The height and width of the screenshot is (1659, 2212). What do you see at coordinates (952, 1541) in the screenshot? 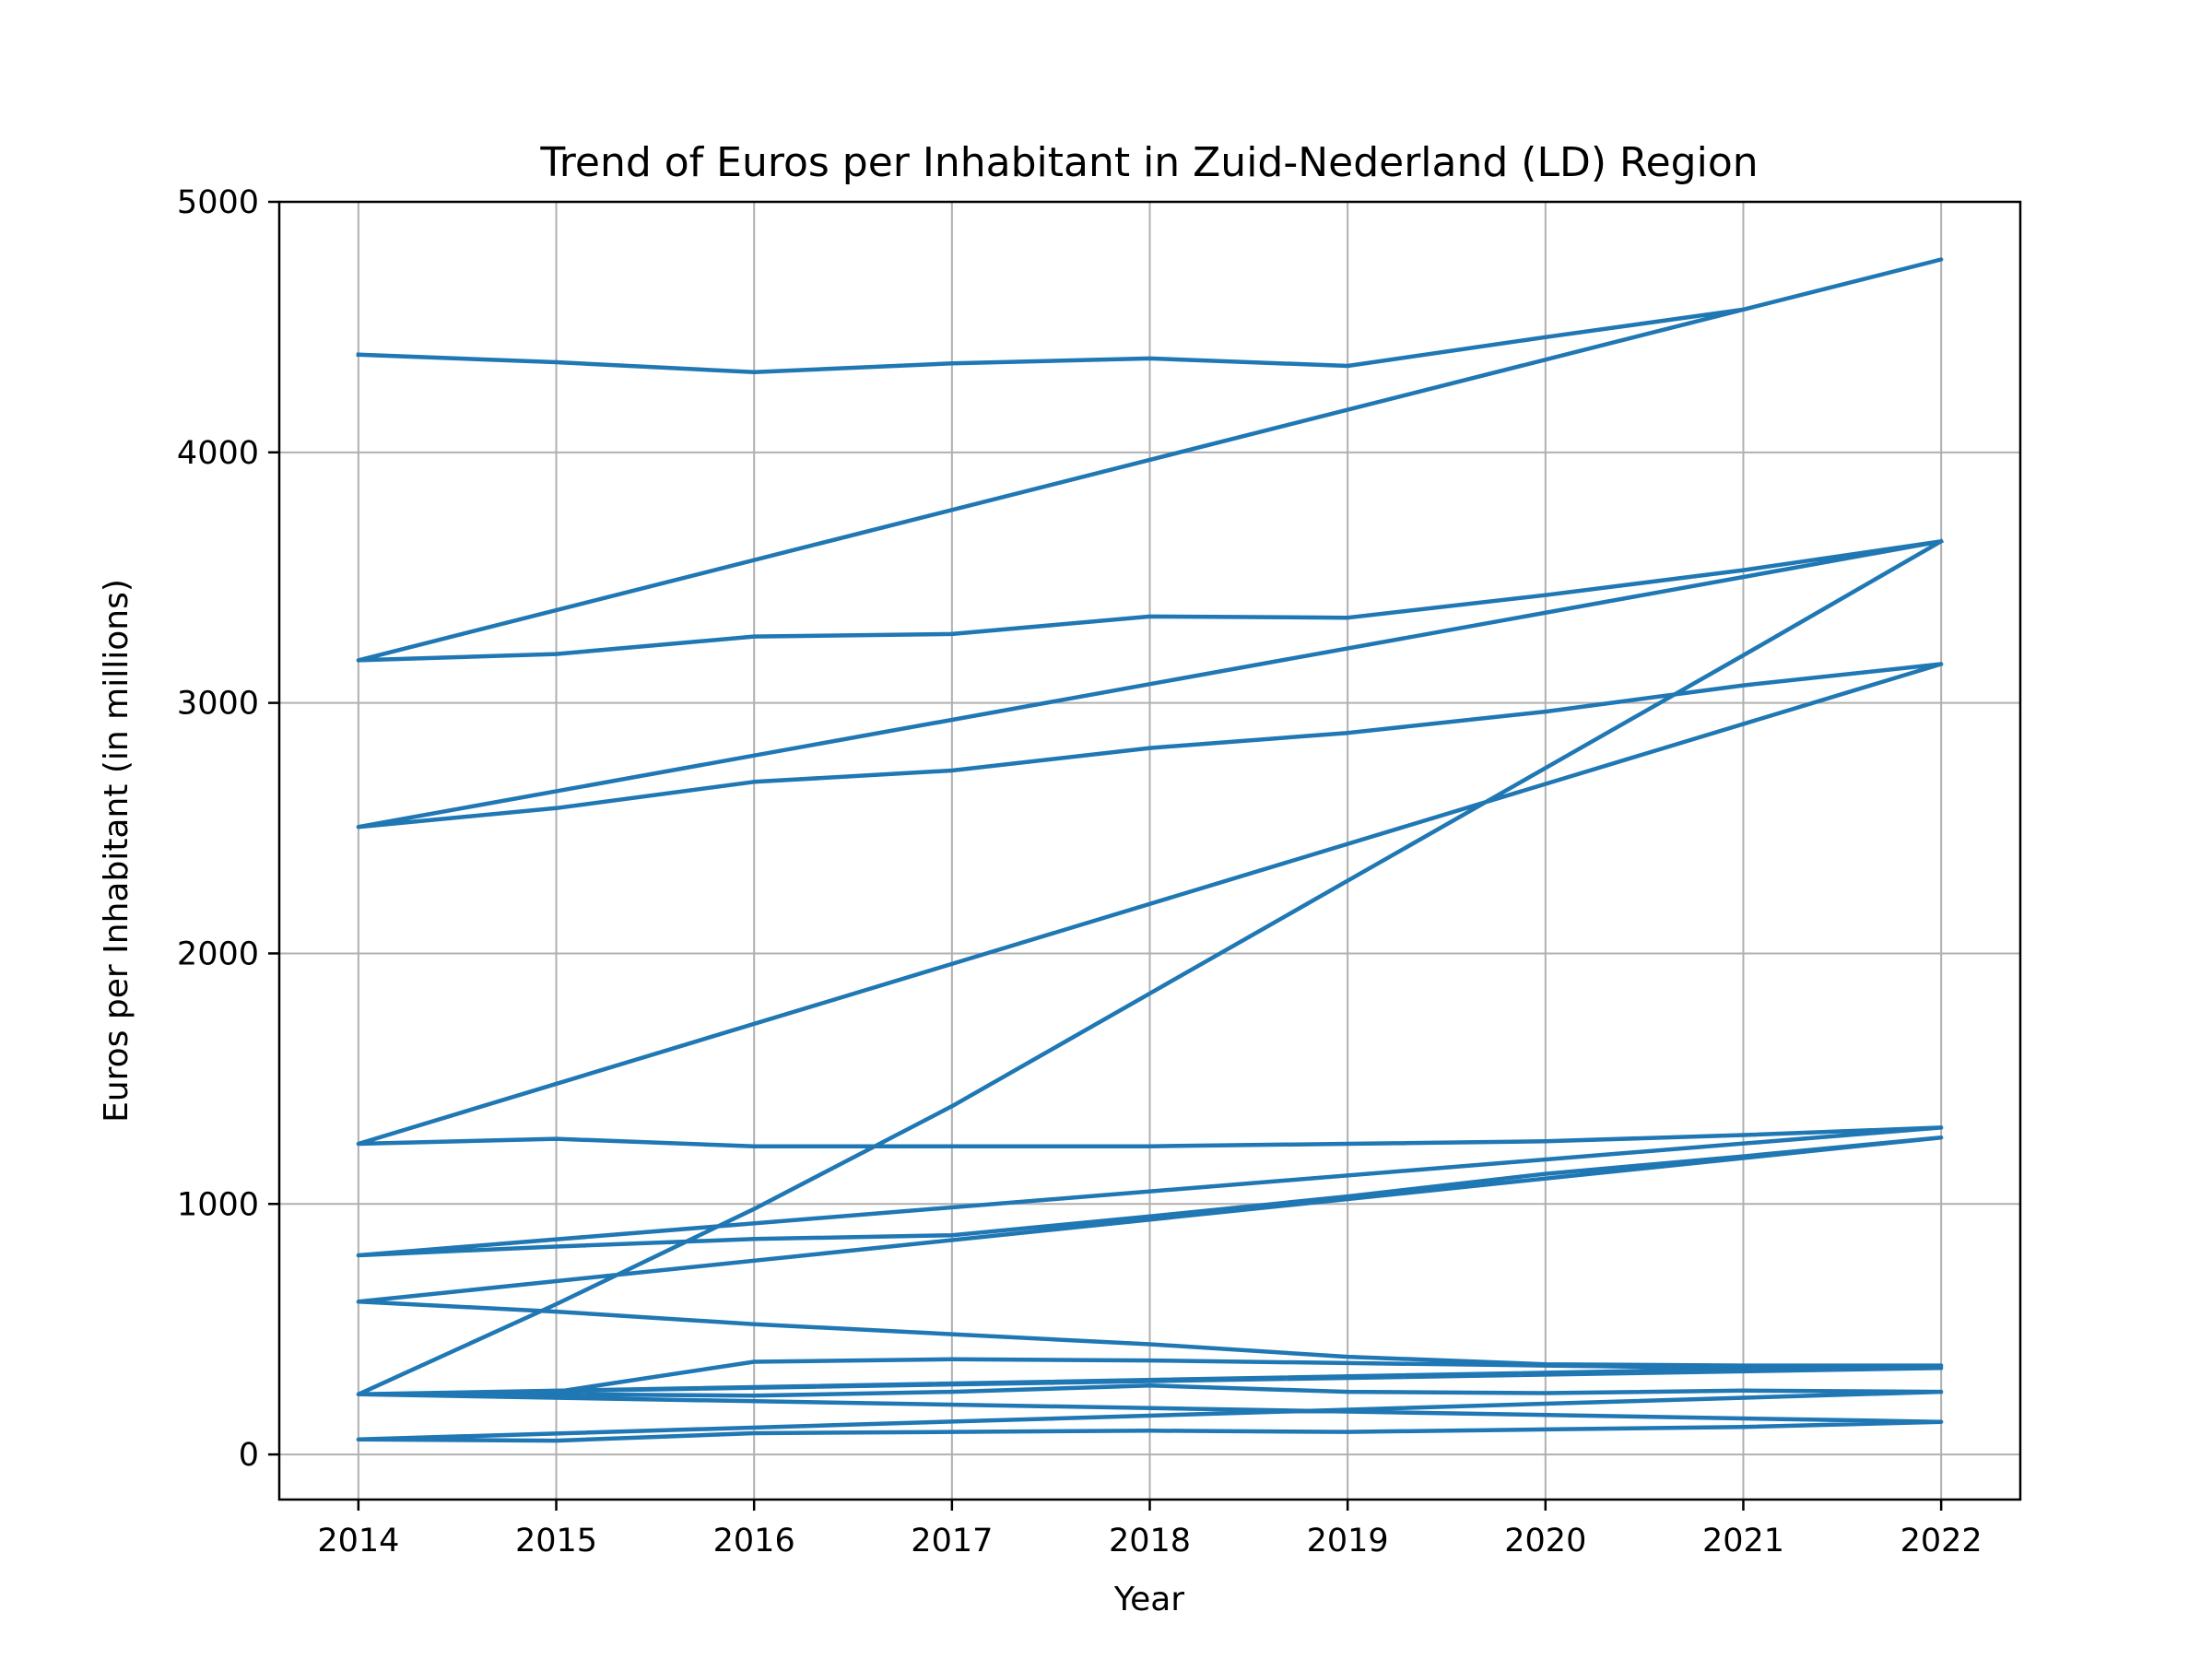
I see `x-tick-label: 2017` at bounding box center [952, 1541].